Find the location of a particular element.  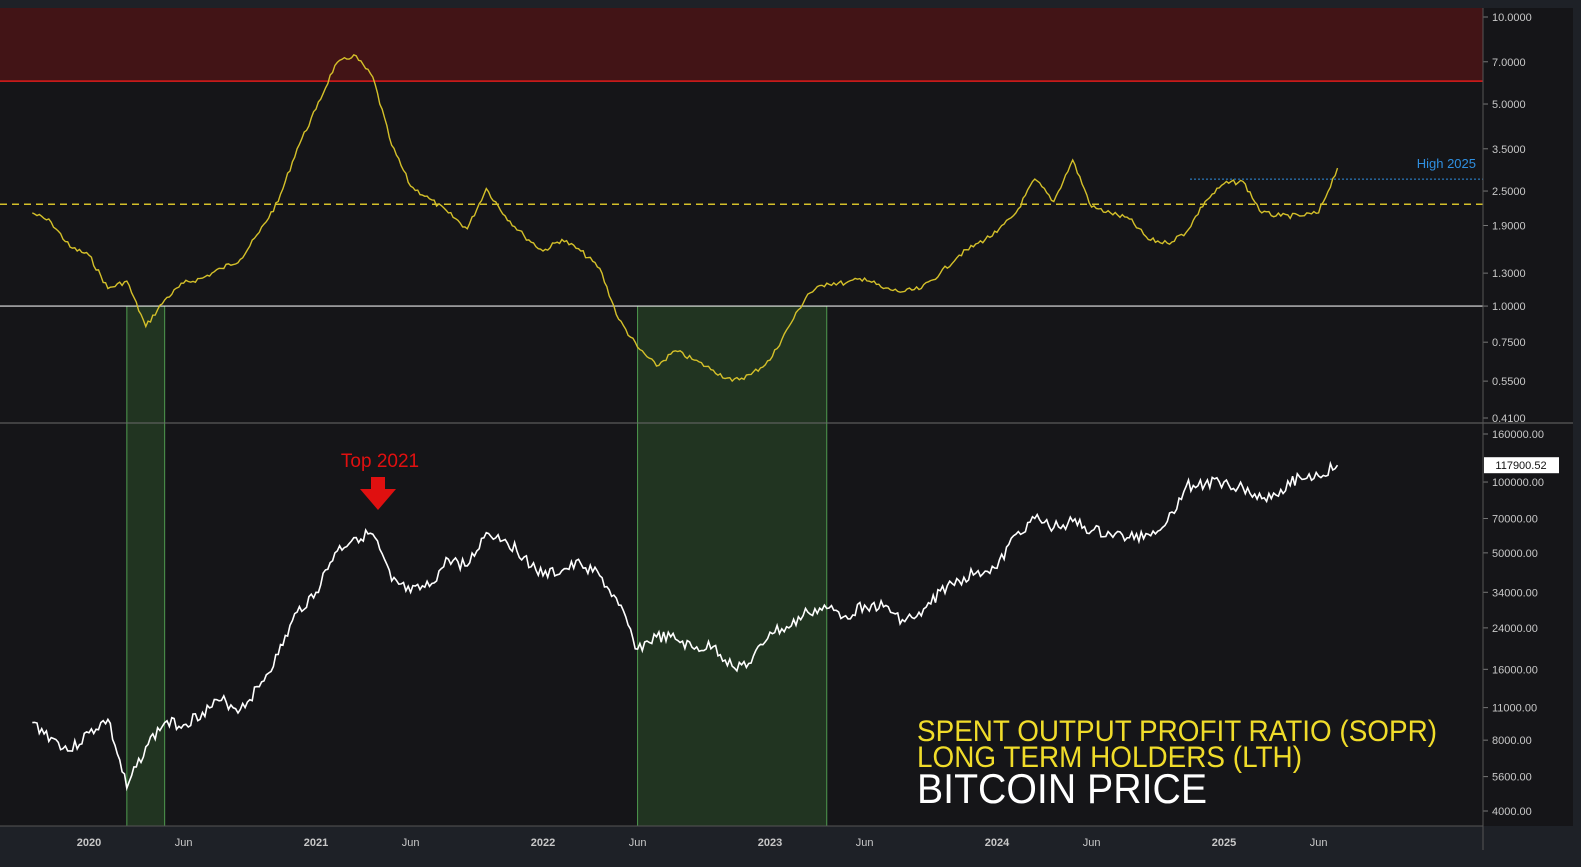

x-tick-label: 2024 is located at coordinates (997, 843).